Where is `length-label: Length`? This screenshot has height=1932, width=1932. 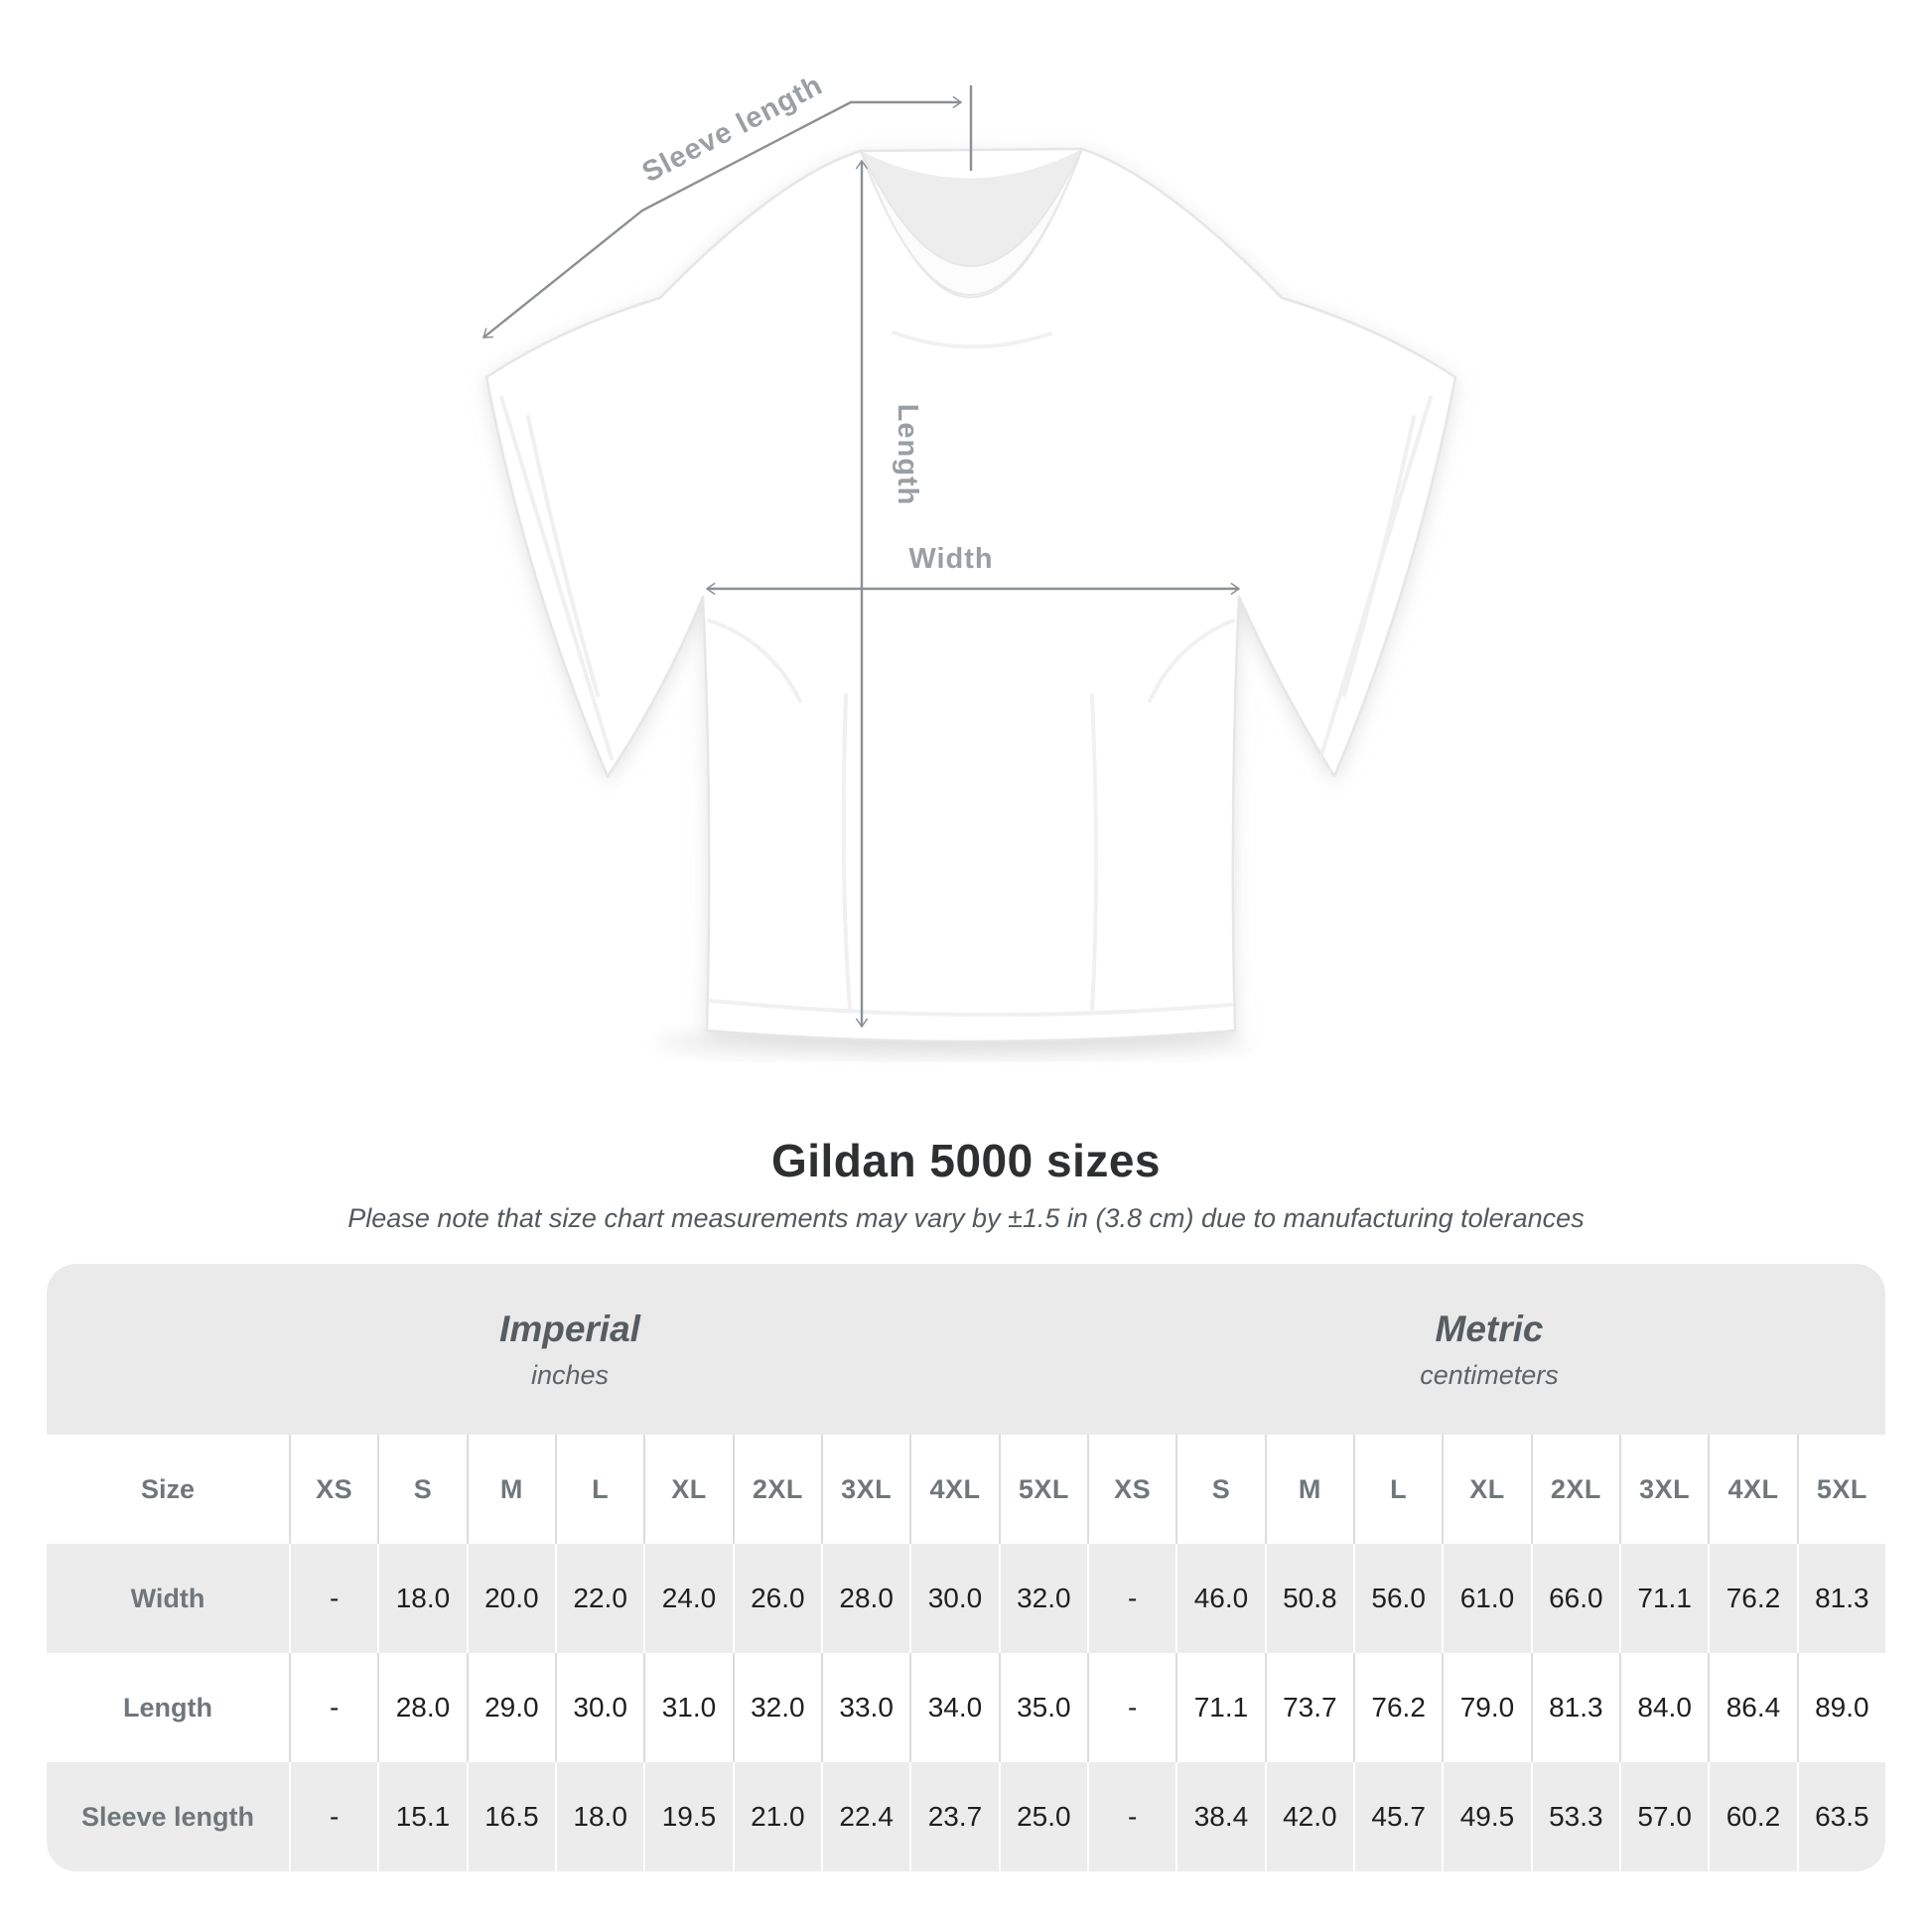
length-label: Length is located at coordinates (907, 455).